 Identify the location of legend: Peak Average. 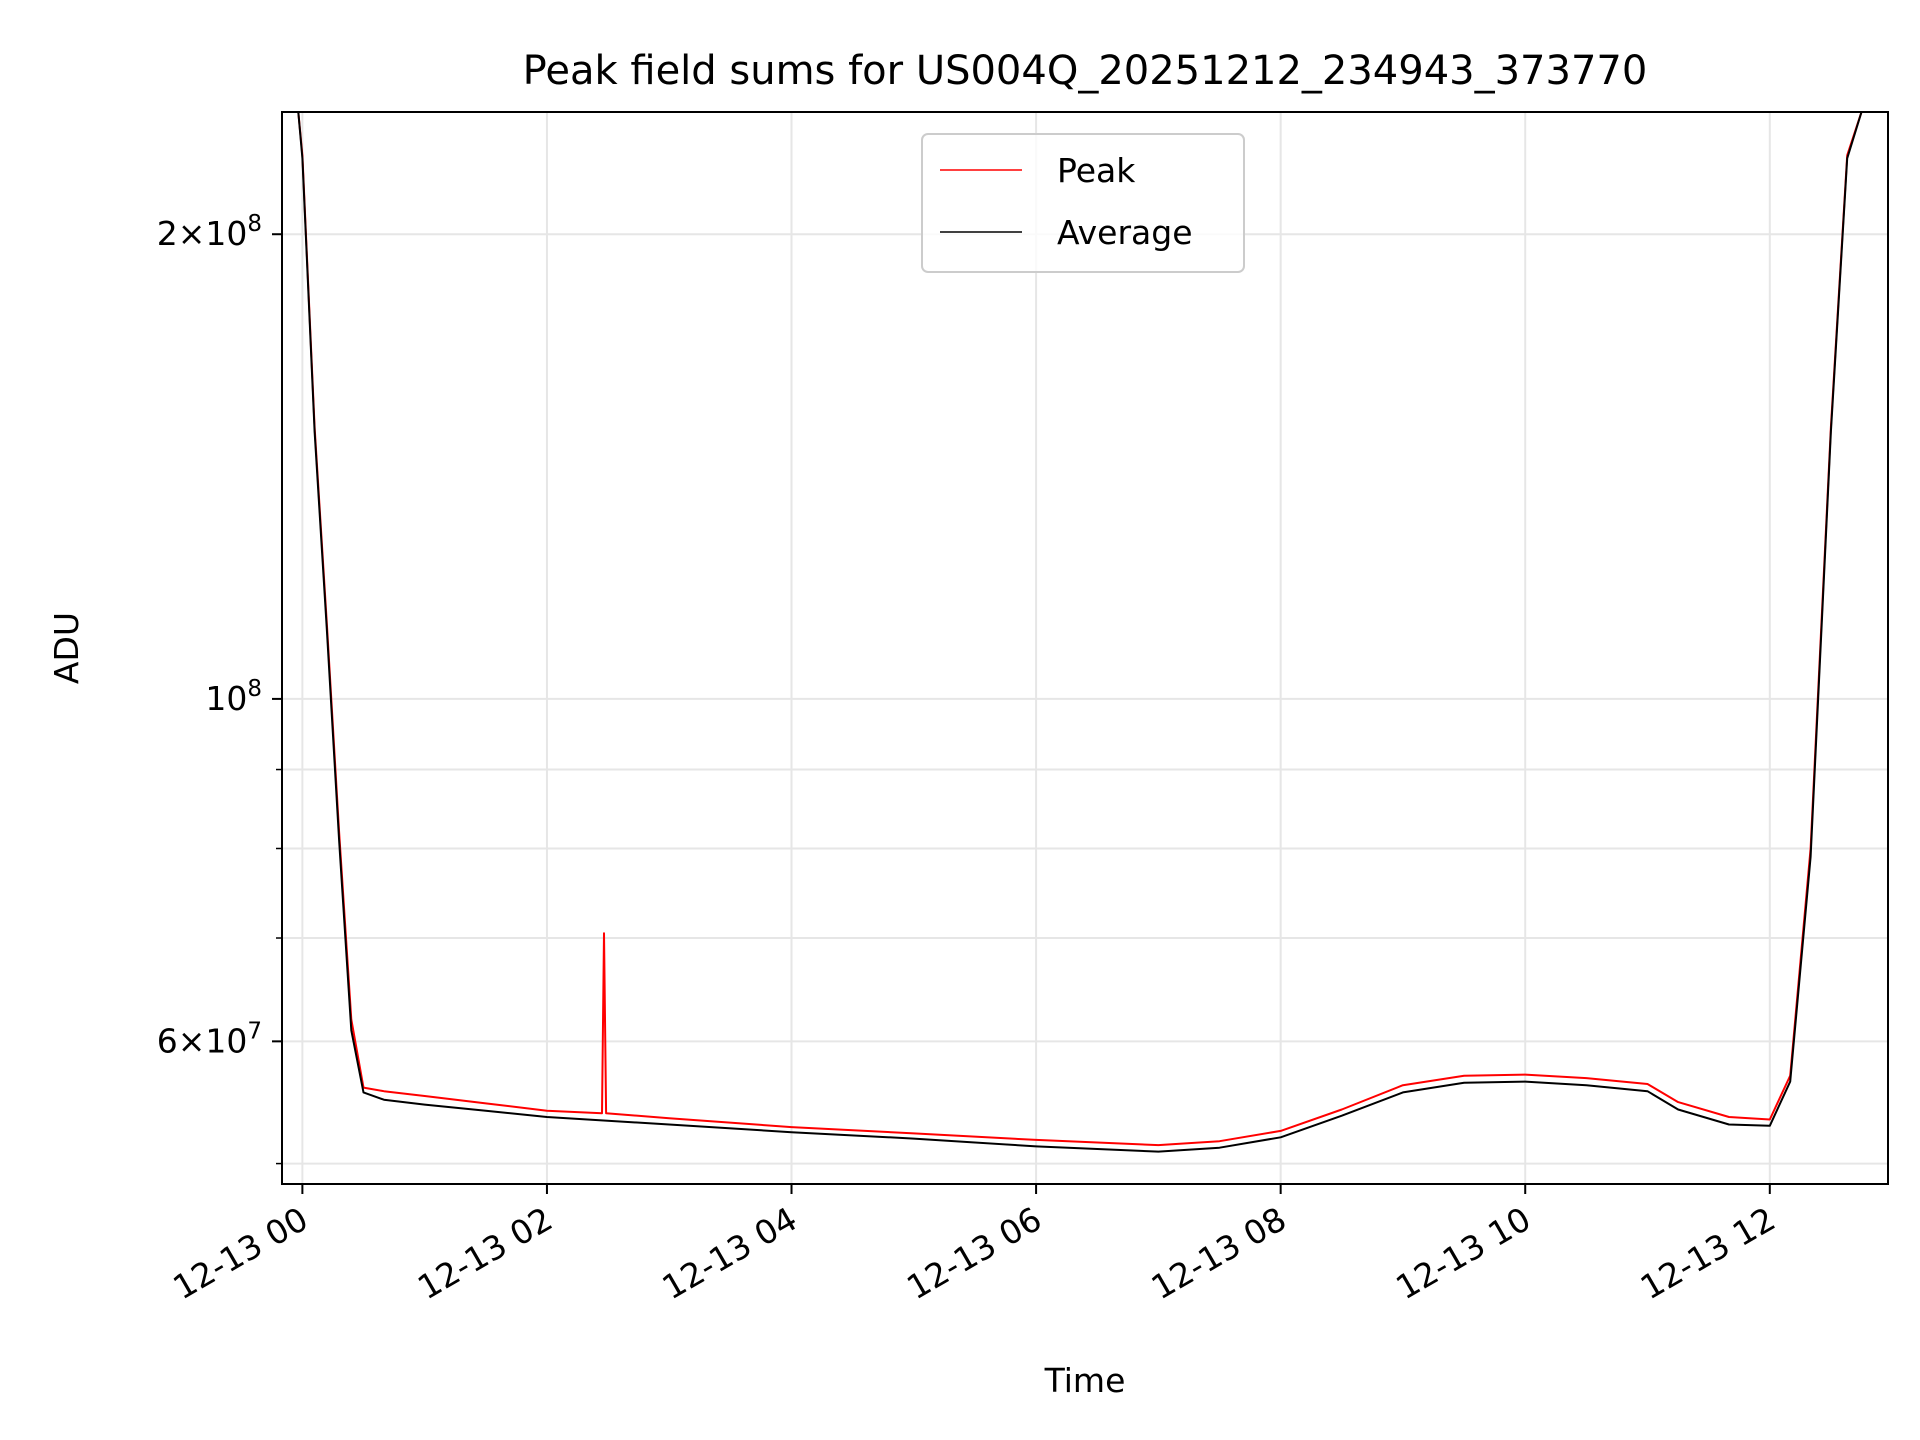
(1083, 203).